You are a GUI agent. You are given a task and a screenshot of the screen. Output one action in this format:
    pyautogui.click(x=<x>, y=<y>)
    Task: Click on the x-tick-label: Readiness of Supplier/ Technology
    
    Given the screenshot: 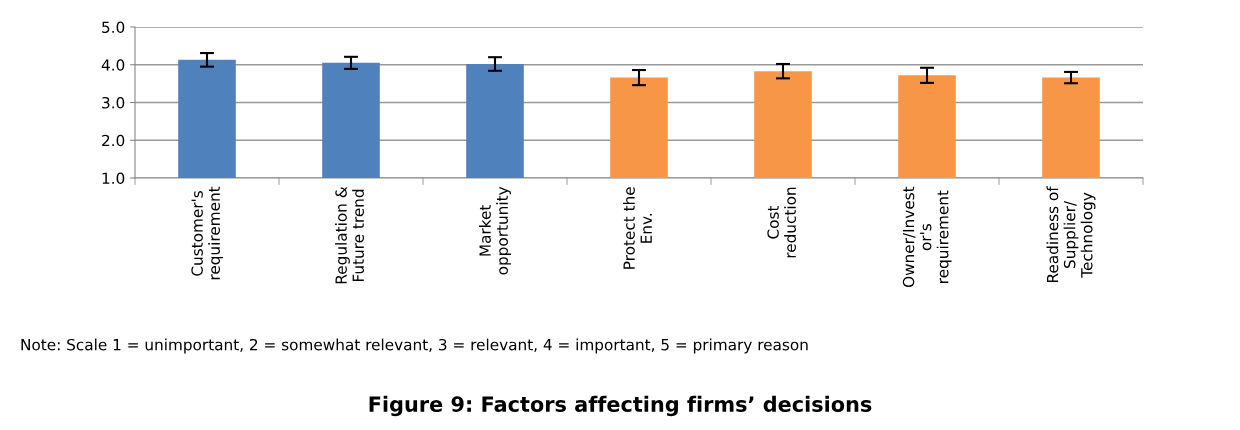 What is the action you would take?
    pyautogui.click(x=1071, y=234)
    